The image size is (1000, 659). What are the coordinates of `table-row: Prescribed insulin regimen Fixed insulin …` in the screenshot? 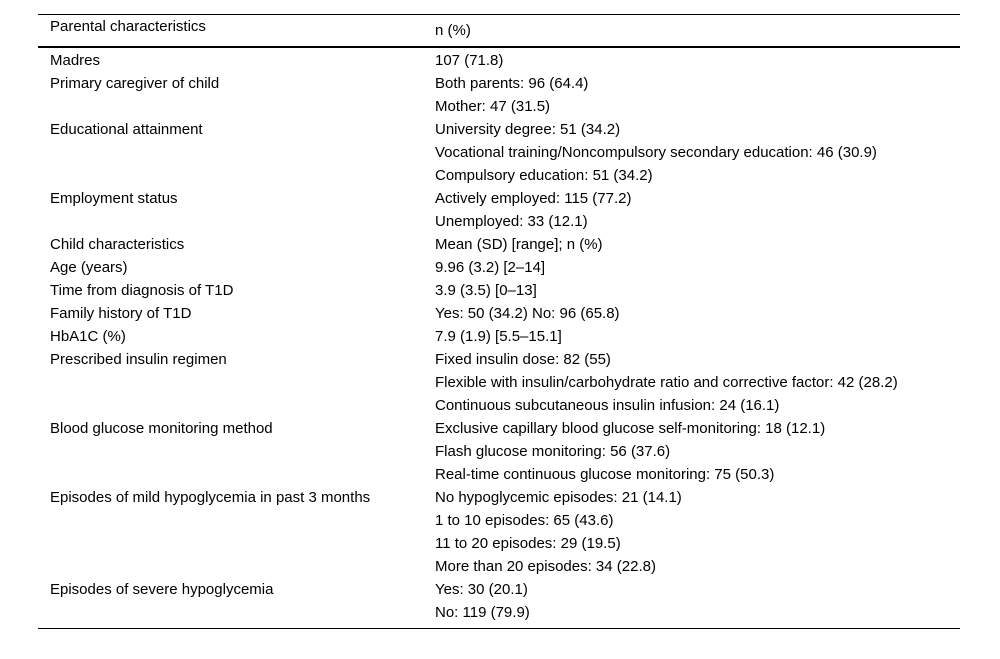 It's located at (499, 382).